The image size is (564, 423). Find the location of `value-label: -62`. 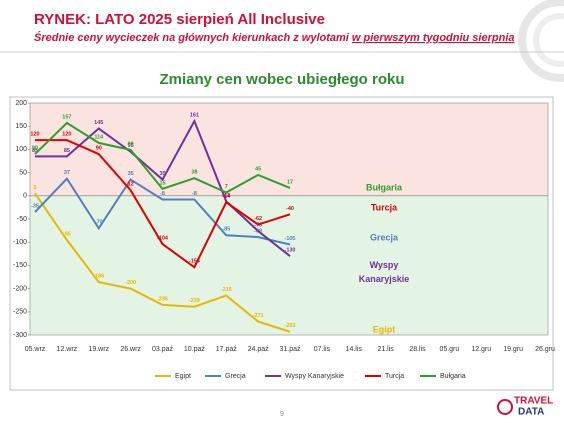

value-label: -62 is located at coordinates (258, 219).